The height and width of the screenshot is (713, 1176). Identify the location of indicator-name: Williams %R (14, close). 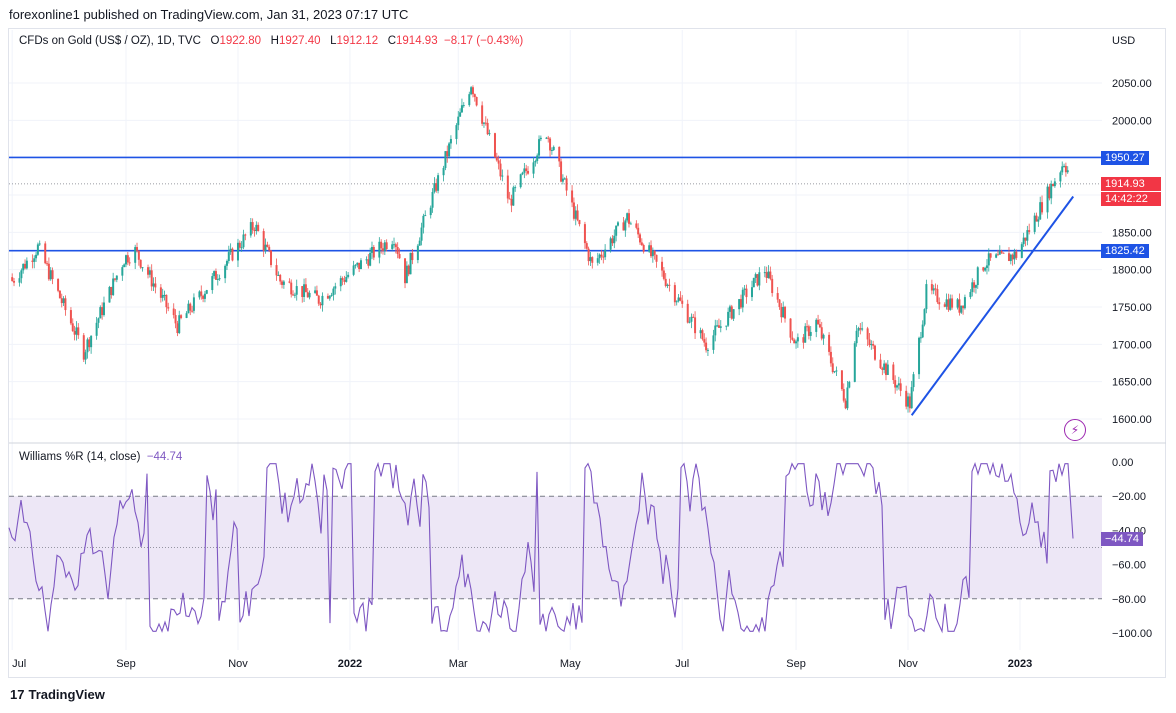
(80, 457).